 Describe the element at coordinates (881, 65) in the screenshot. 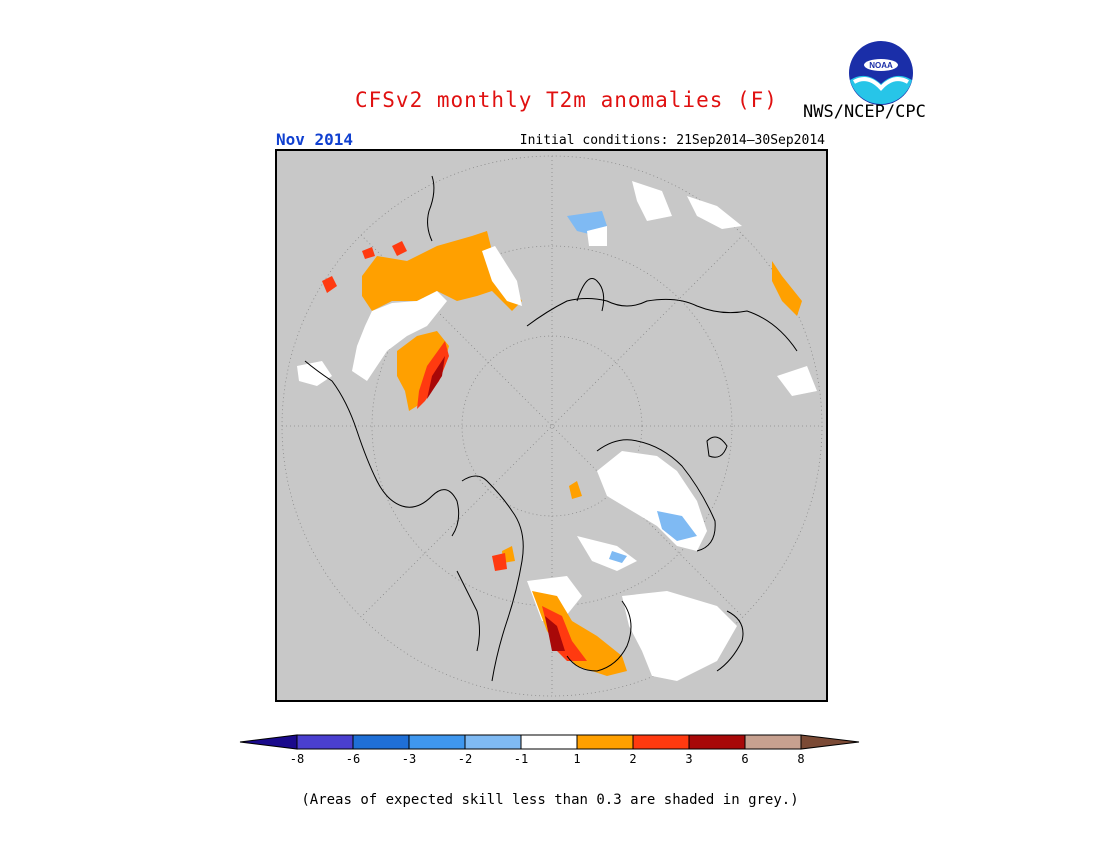

I see `svg-text: NOAA` at that location.